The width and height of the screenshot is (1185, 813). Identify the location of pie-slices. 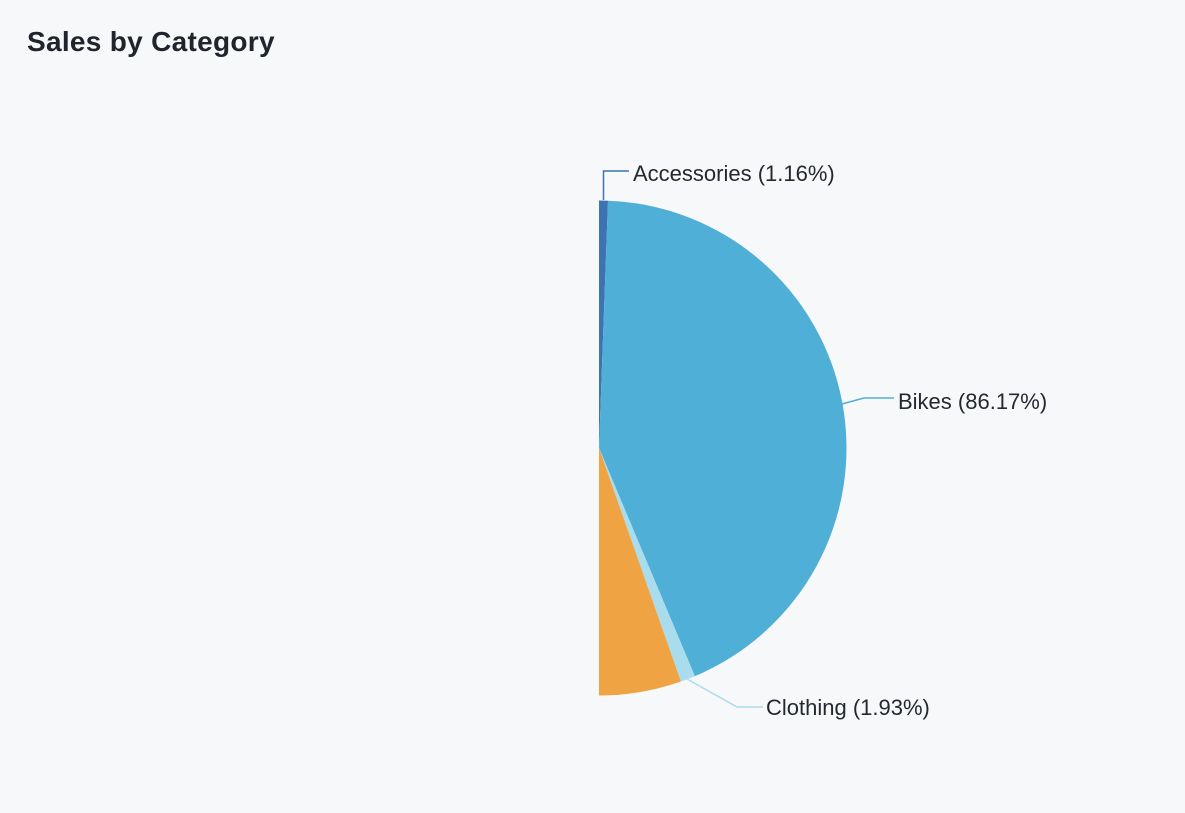
(723, 448).